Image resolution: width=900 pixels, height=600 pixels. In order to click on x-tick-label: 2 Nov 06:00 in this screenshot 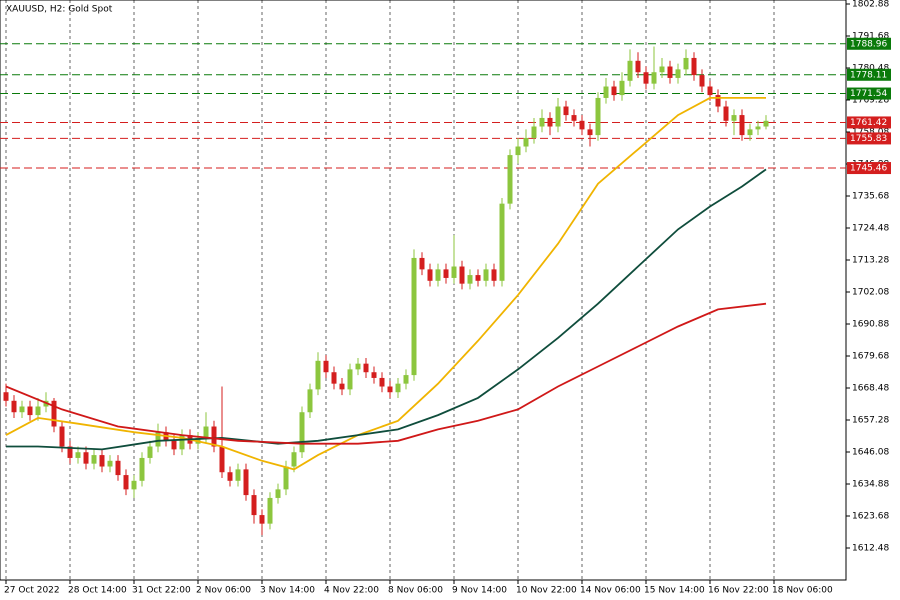, I will do `click(223, 591)`.